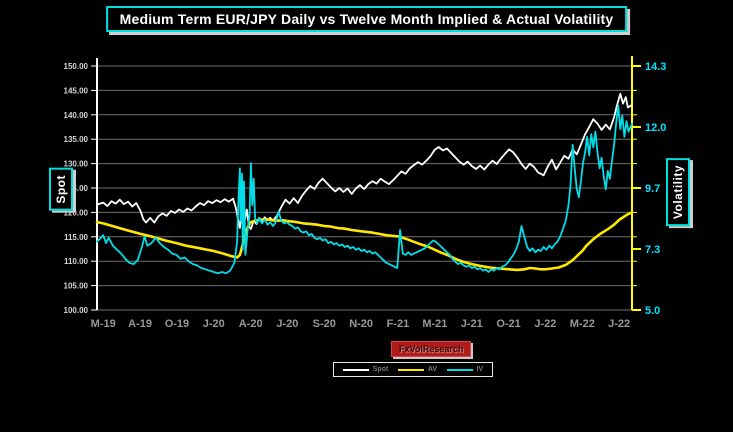 This screenshot has height=432, width=733. I want to click on legend-label-av: AV, so click(432, 369).